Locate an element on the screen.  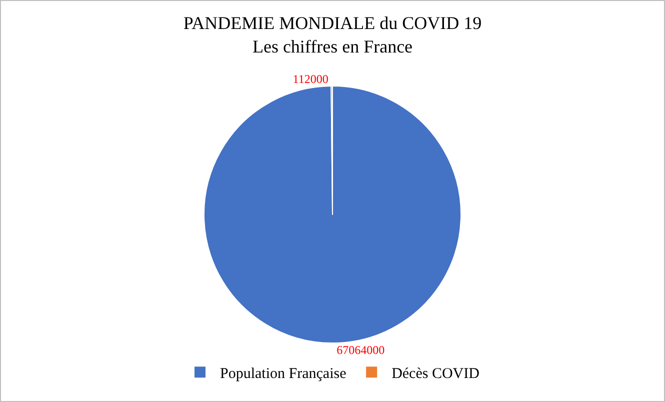
legend-label: Décès COVID is located at coordinates (436, 374).